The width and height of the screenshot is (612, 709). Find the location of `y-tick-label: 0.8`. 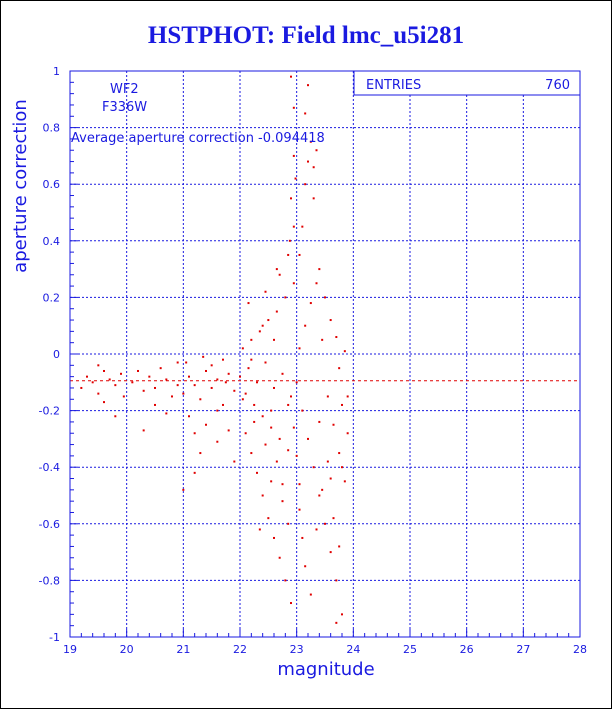

y-tick-label: 0.8 is located at coordinates (52, 128).